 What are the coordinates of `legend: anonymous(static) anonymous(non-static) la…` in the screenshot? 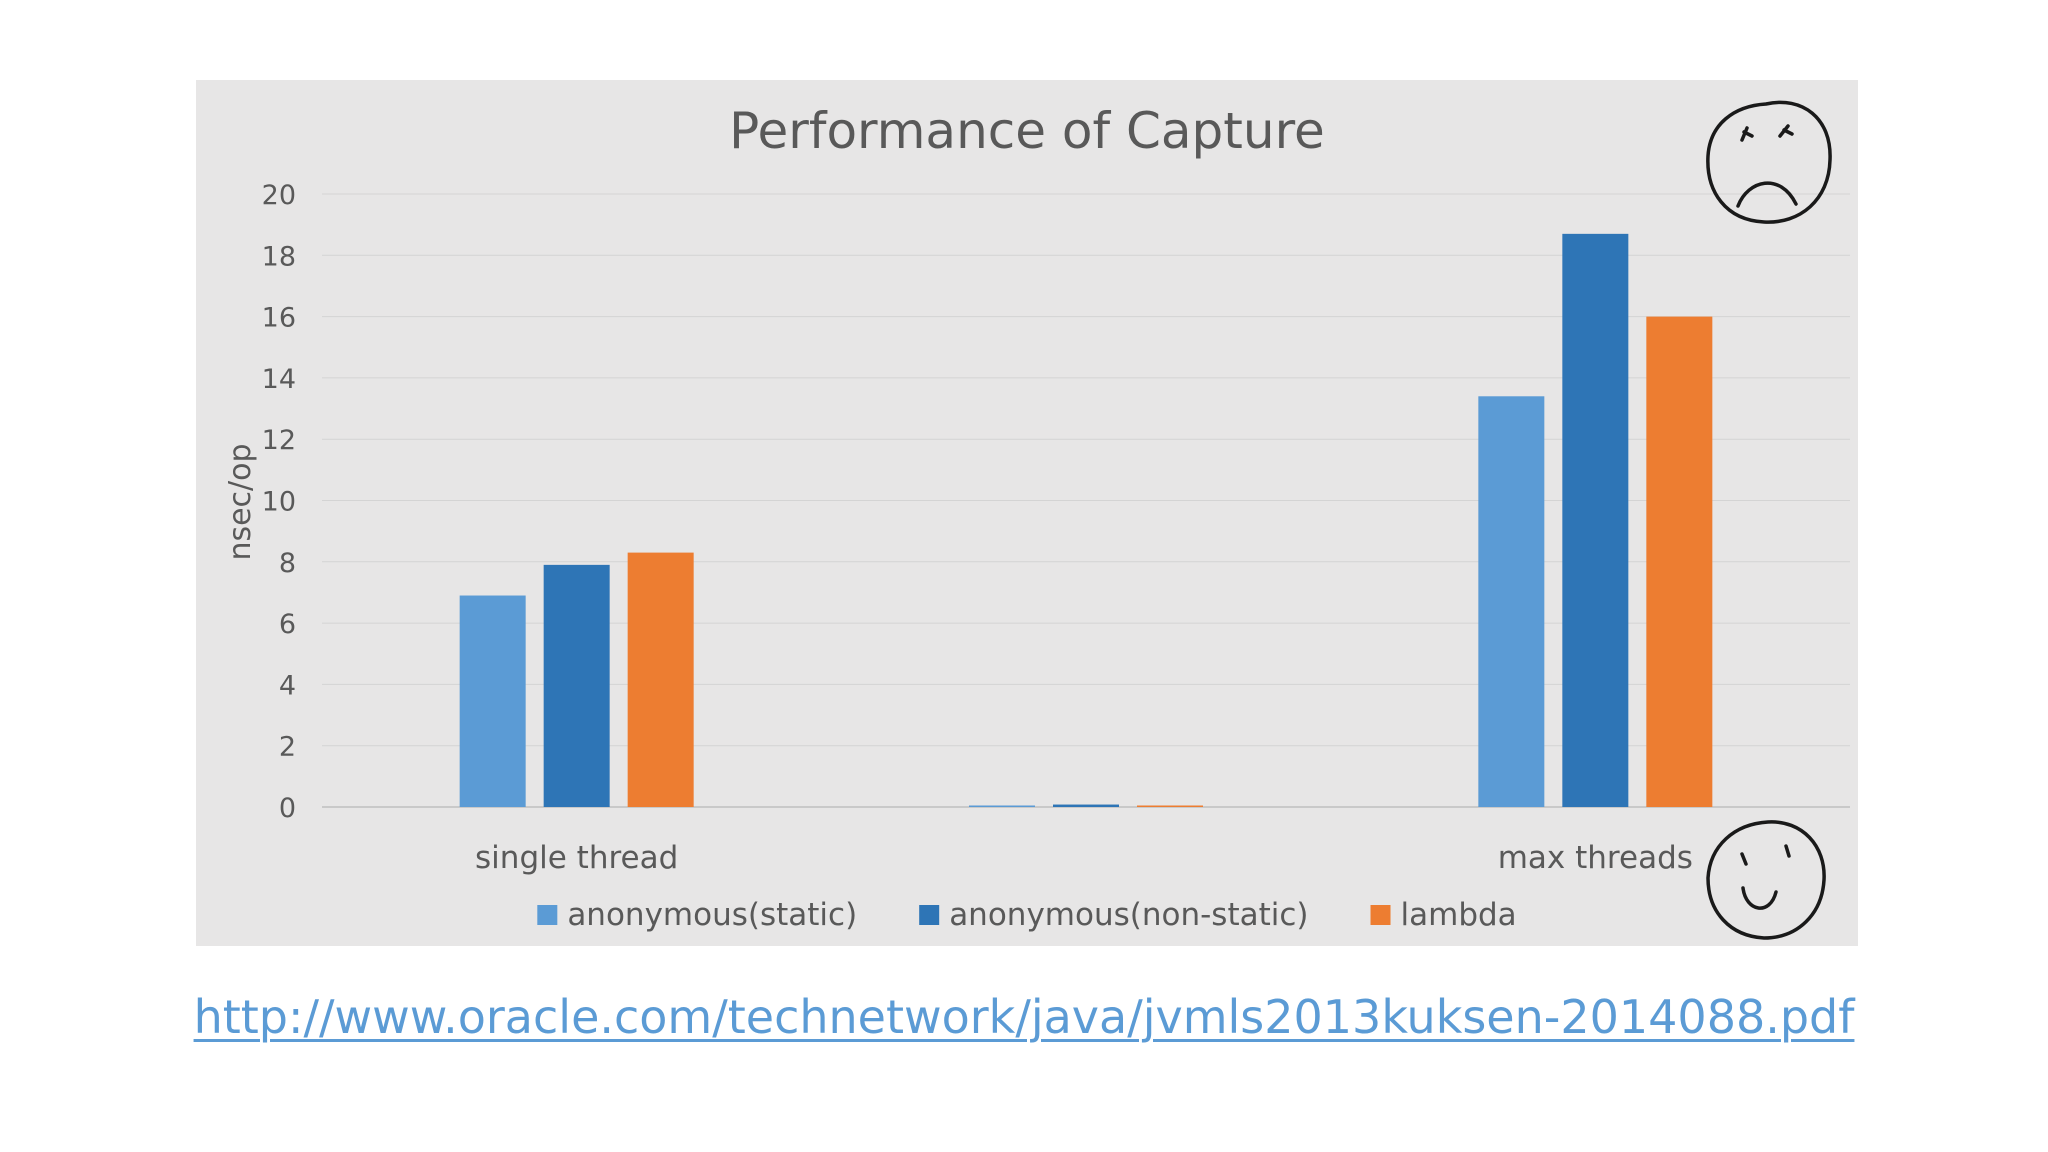 It's located at (1027, 915).